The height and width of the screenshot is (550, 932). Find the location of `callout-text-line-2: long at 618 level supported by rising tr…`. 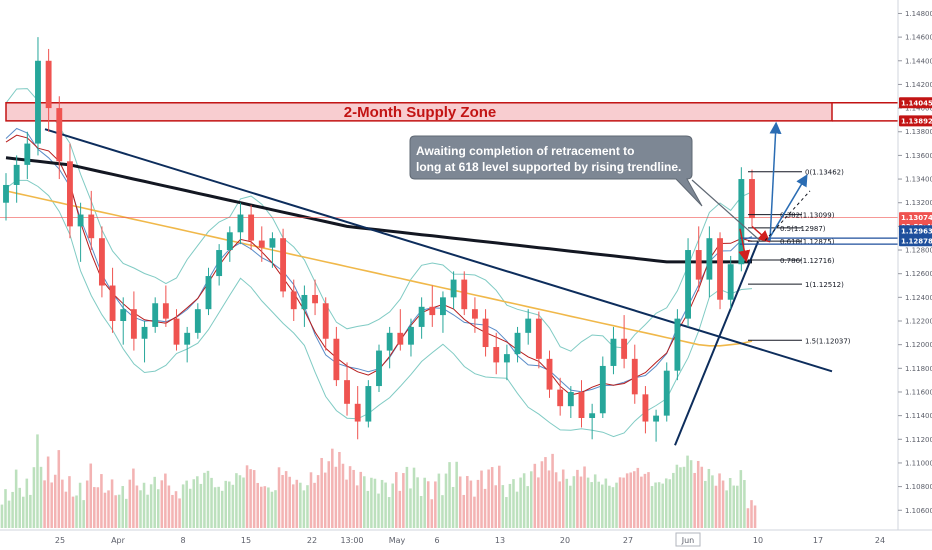

callout-text-line-2: long at 618 level supported by rising tr… is located at coordinates (548, 167).